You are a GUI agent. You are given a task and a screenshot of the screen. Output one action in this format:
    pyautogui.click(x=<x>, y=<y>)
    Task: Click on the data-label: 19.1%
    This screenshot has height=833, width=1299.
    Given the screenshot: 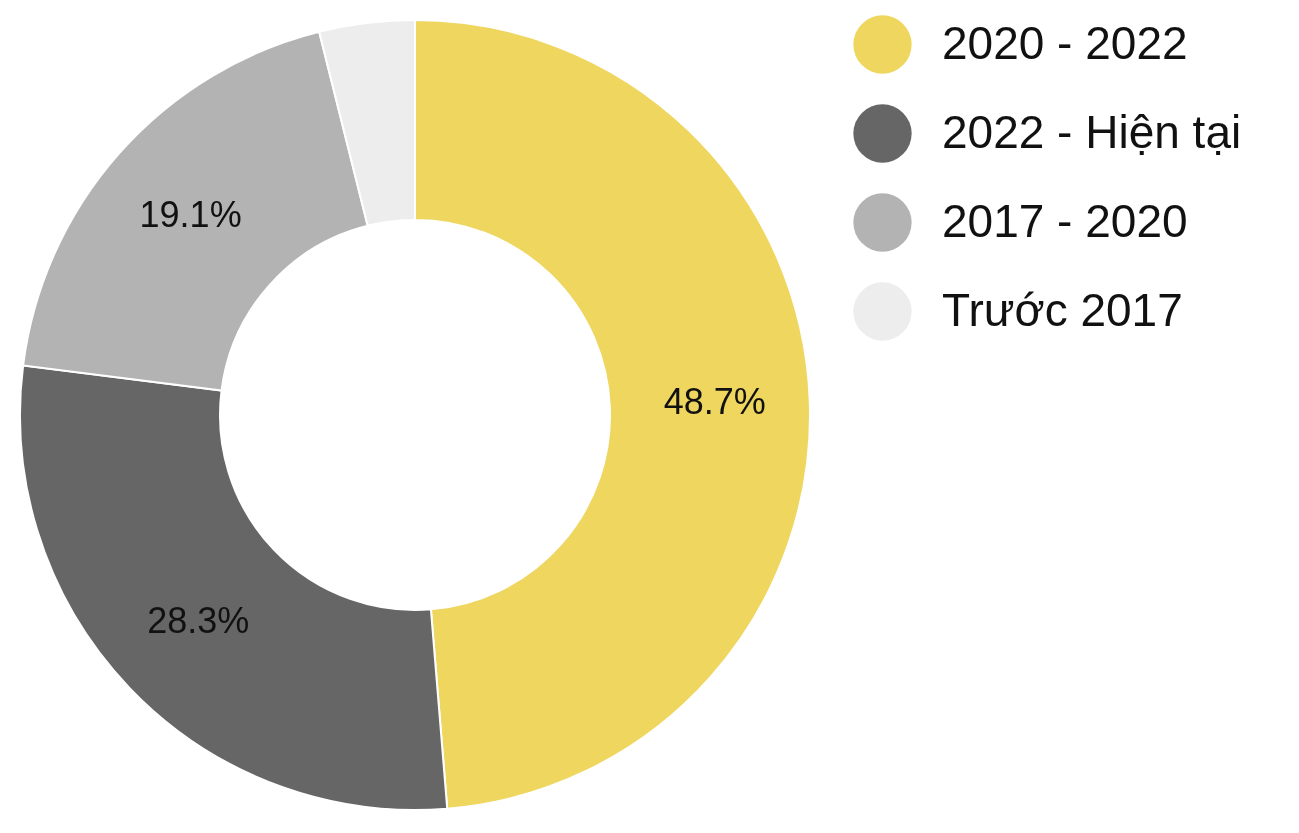 What is the action you would take?
    pyautogui.click(x=190, y=214)
    